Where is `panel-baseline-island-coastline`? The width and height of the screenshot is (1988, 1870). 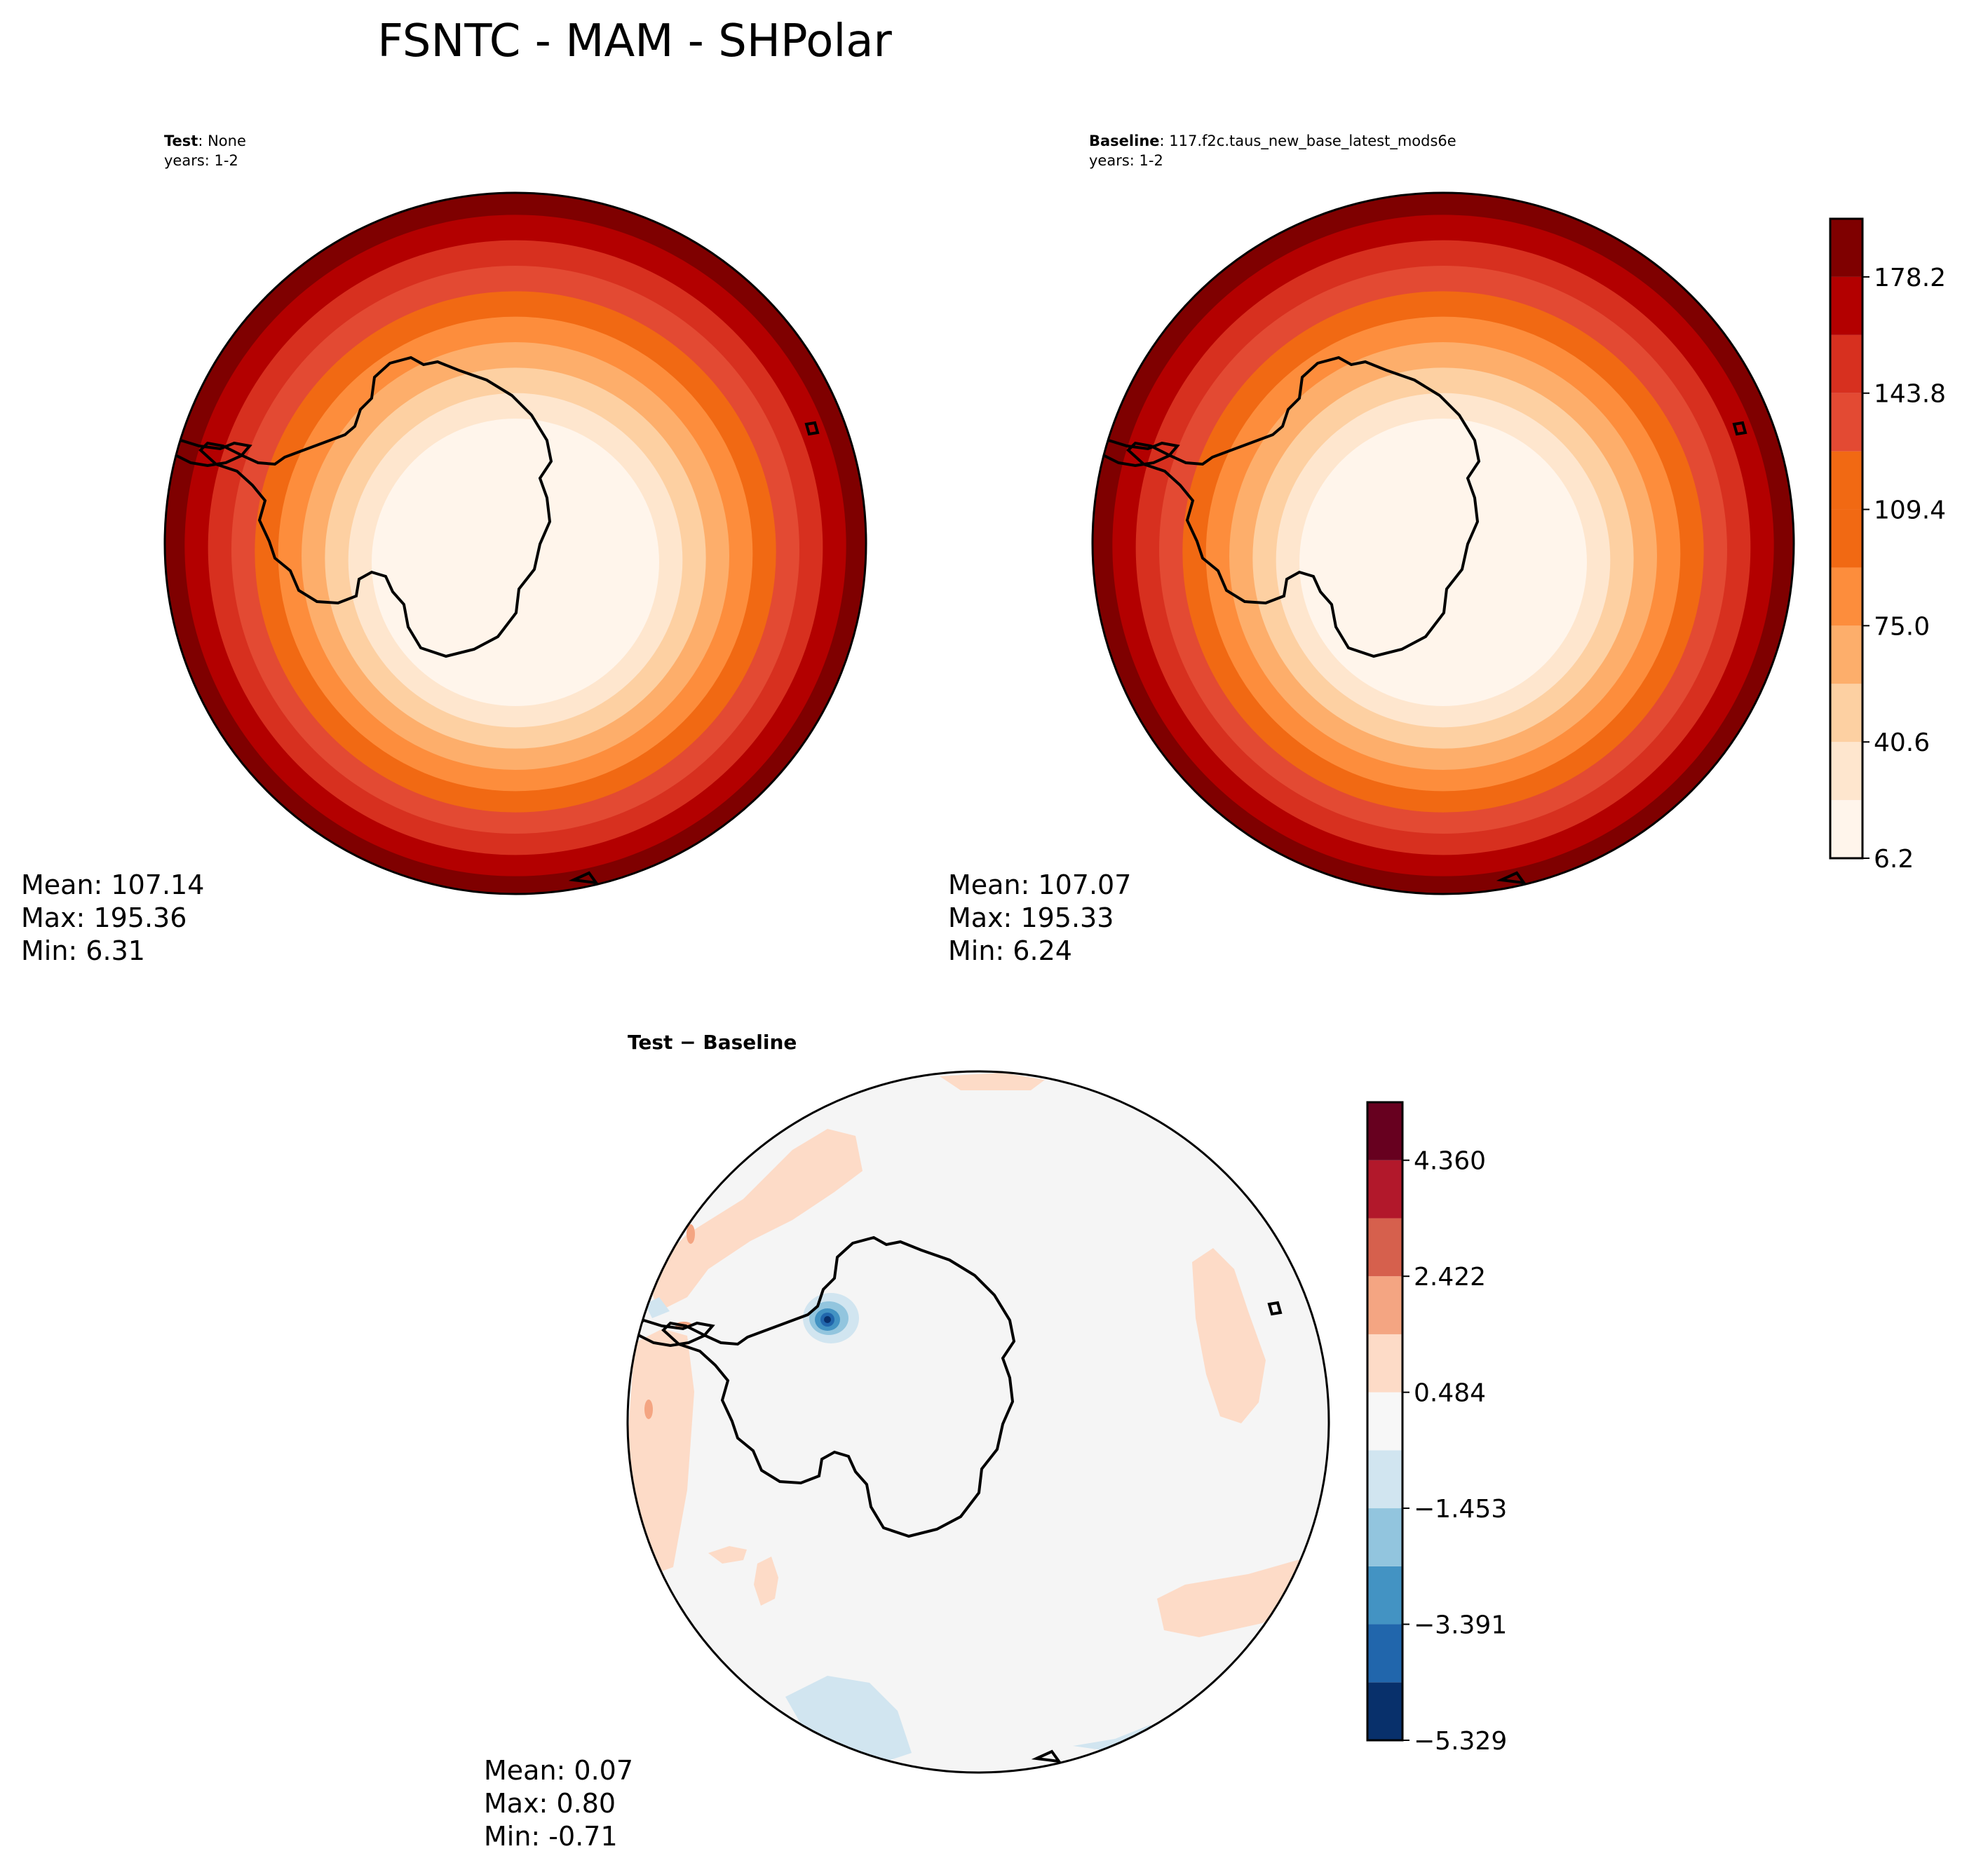 panel-baseline-island-coastline is located at coordinates (1740, 428).